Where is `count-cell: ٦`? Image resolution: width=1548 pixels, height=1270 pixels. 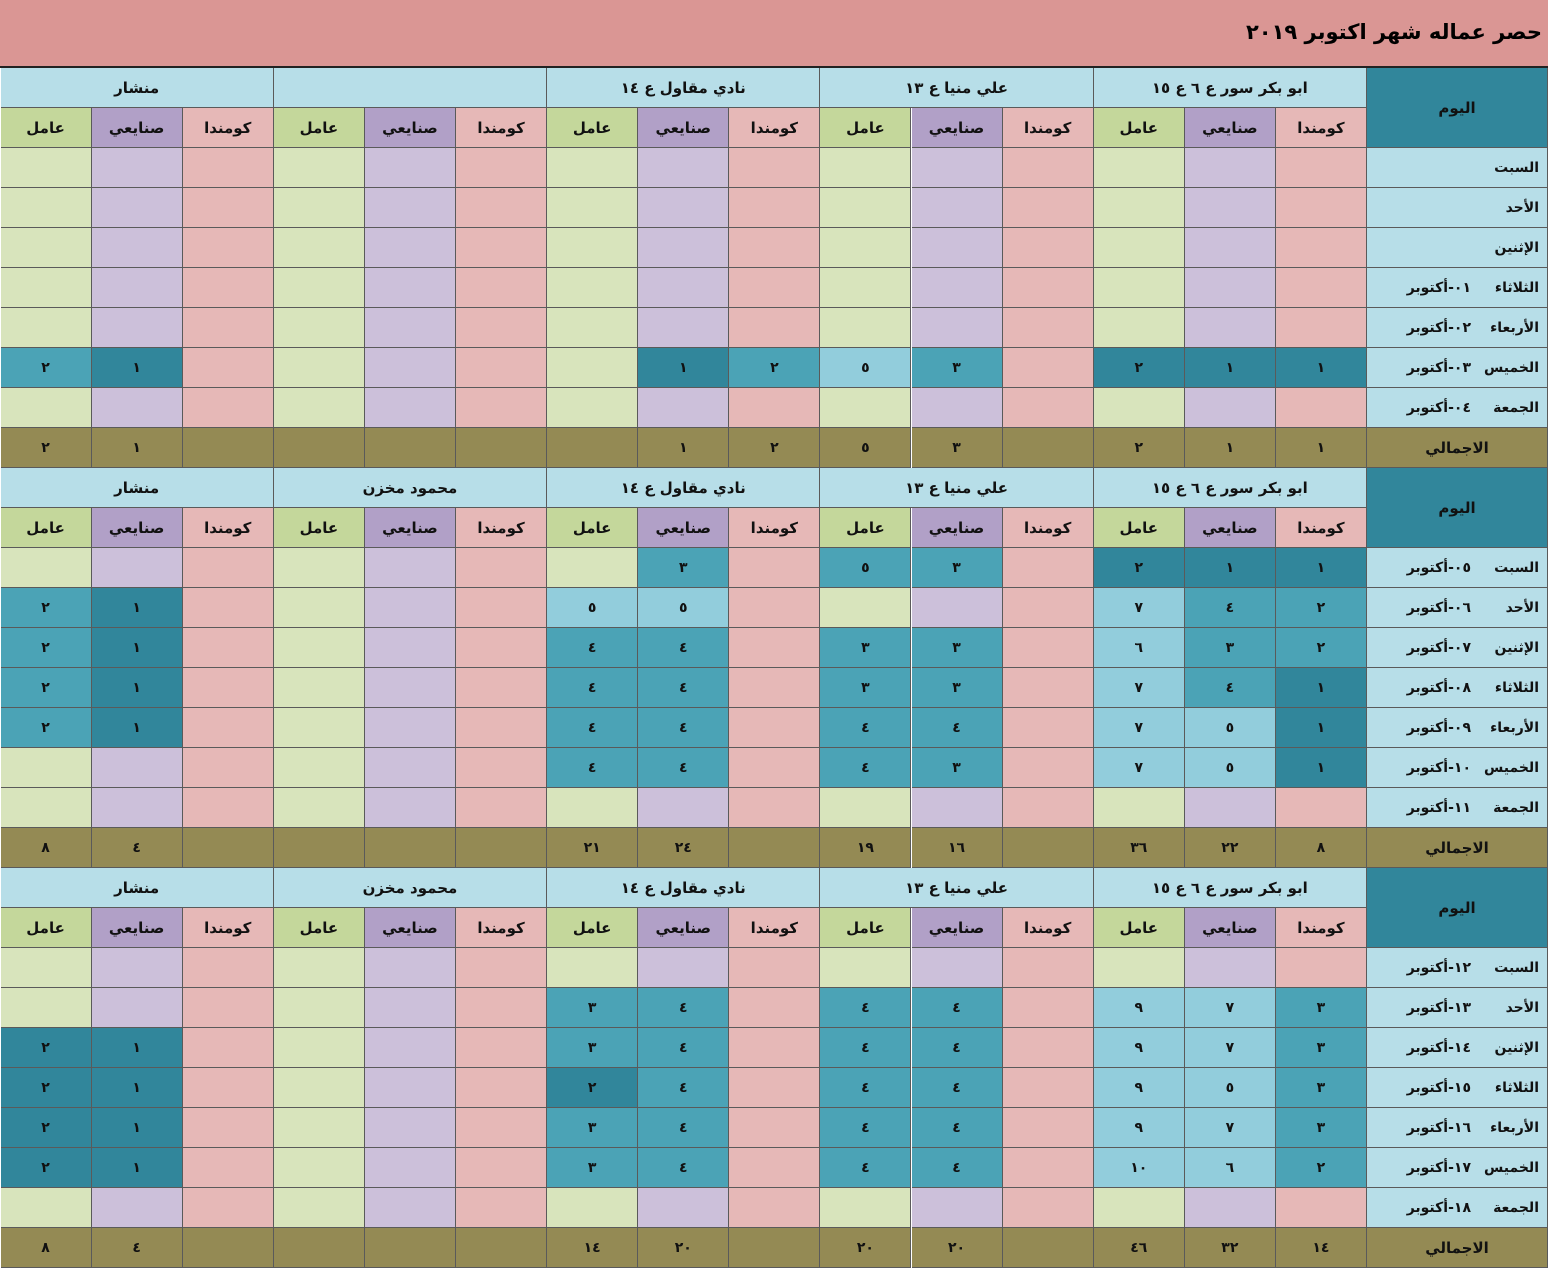 count-cell: ٦ is located at coordinates (1139, 648).